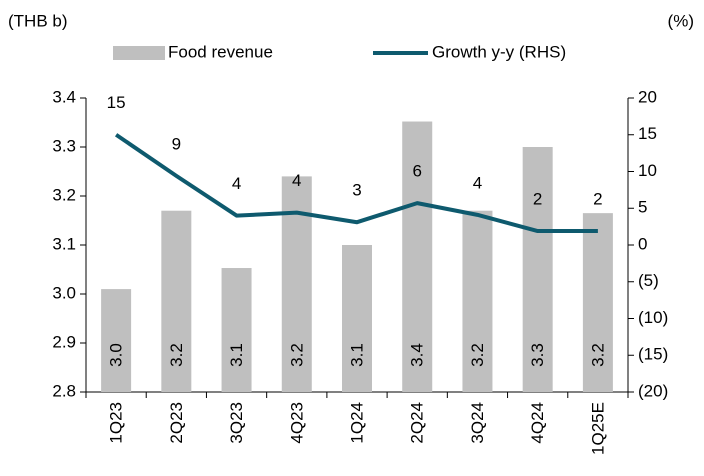 The width and height of the screenshot is (704, 476). What do you see at coordinates (296, 423) in the screenshot?
I see `x-tick-label: 4Q23` at bounding box center [296, 423].